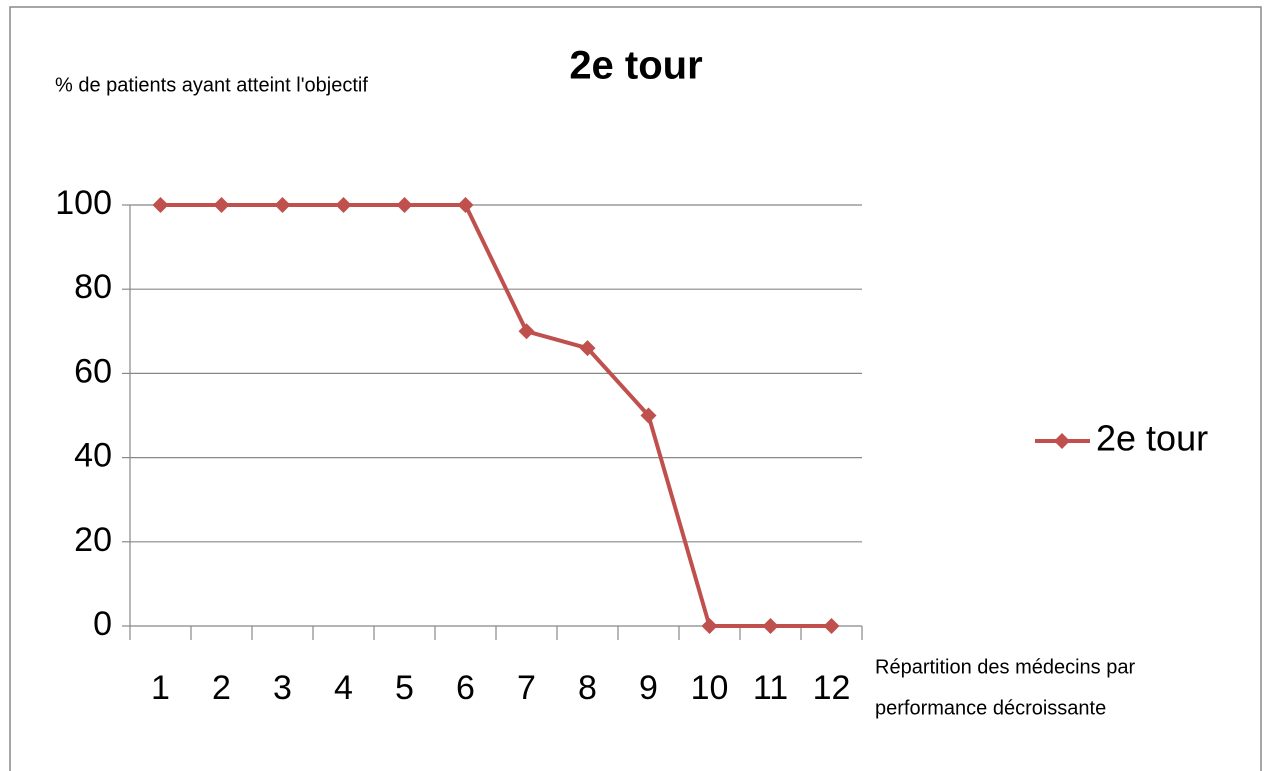 The height and width of the screenshot is (771, 1266). Describe the element at coordinates (160, 688) in the screenshot. I see `x-tick-label: 1` at that location.